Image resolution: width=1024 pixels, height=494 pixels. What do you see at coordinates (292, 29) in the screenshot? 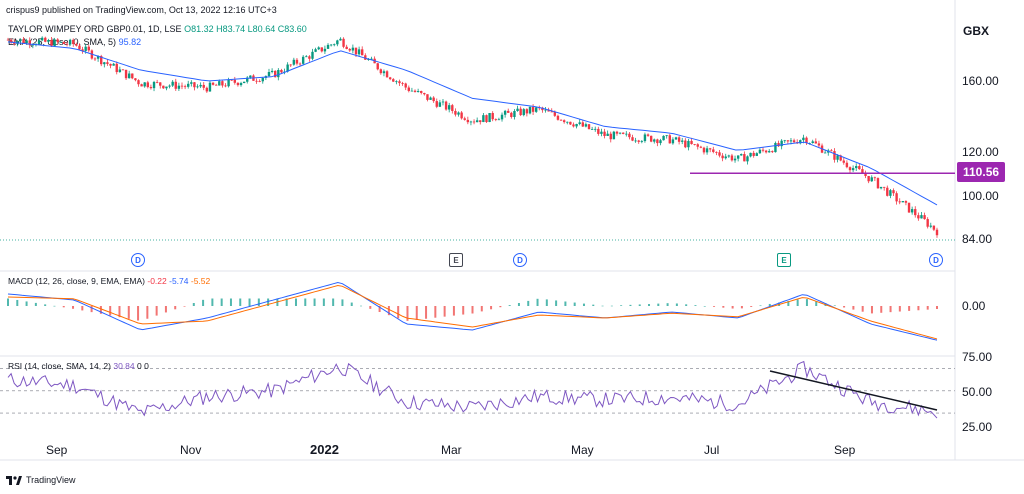
I see `close-value: C83.60` at bounding box center [292, 29].